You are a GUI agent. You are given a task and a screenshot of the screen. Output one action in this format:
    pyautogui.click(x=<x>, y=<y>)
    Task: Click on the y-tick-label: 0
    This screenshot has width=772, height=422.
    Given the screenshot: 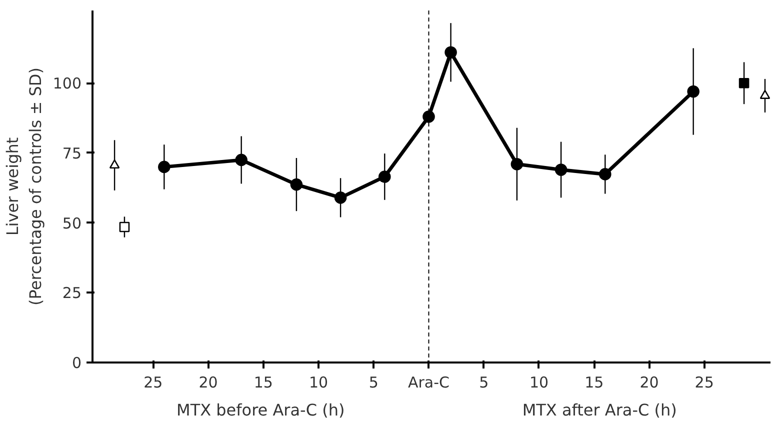 What is the action you would take?
    pyautogui.click(x=77, y=363)
    